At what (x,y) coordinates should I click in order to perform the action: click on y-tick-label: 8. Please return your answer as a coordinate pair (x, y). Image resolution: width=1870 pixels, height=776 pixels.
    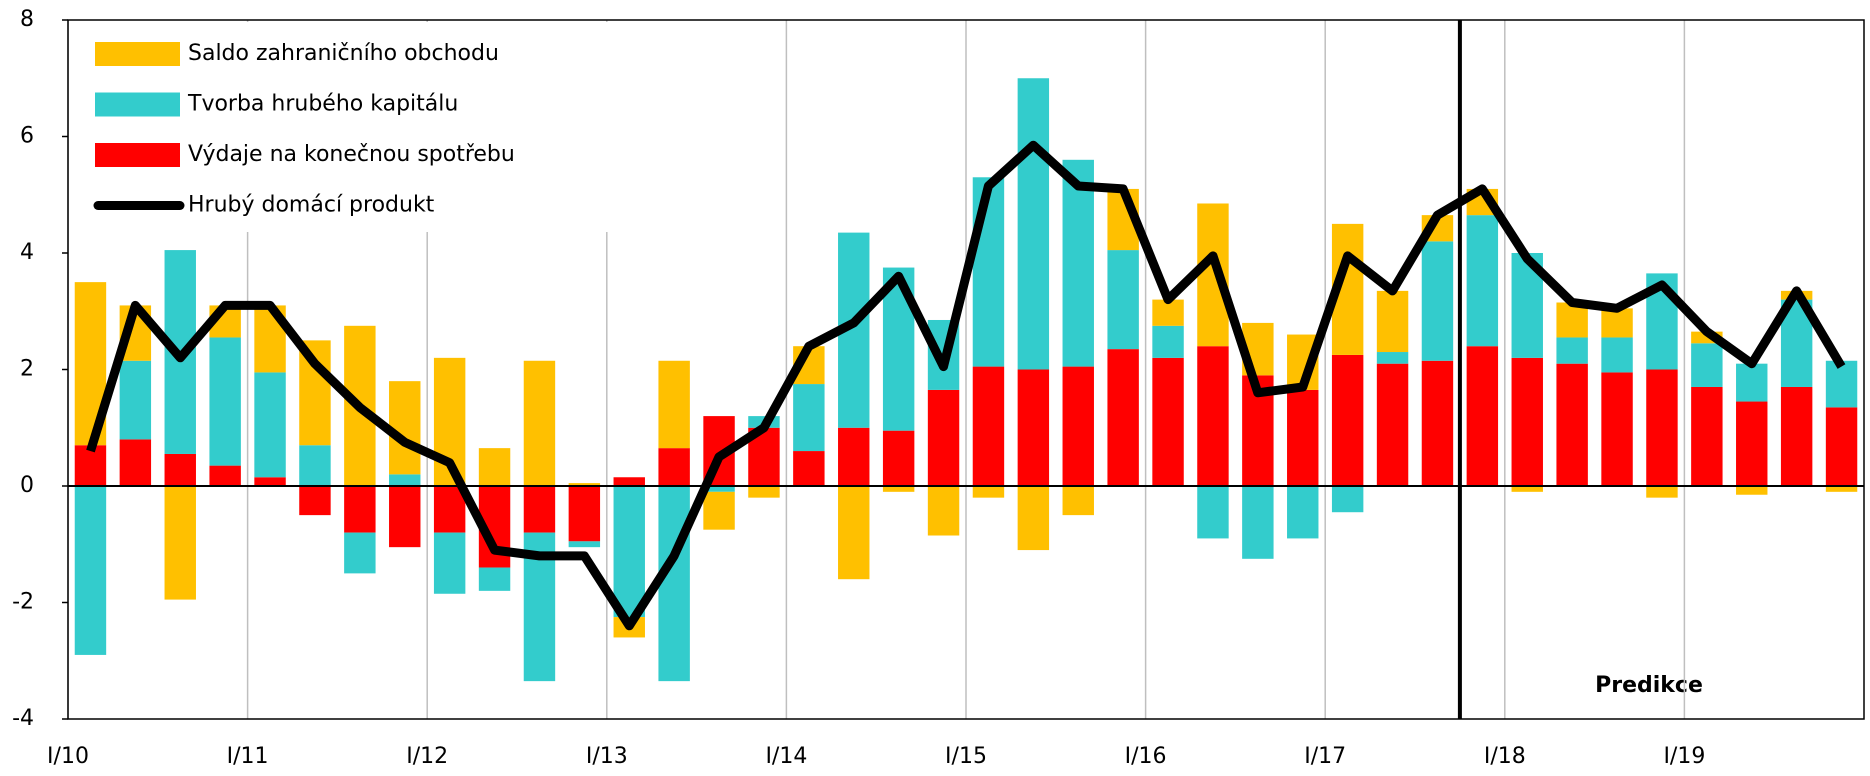
    Looking at the image, I should click on (27, 19).